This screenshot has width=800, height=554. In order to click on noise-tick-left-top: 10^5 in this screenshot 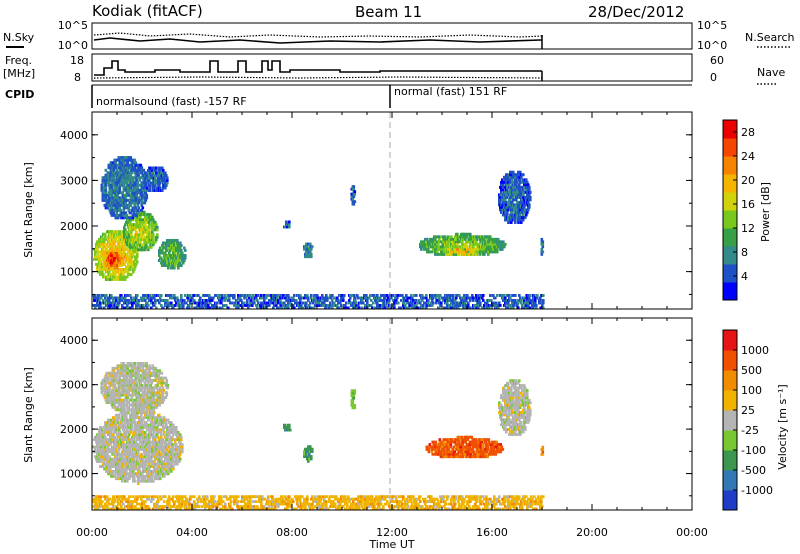, I will do `click(73, 25)`.